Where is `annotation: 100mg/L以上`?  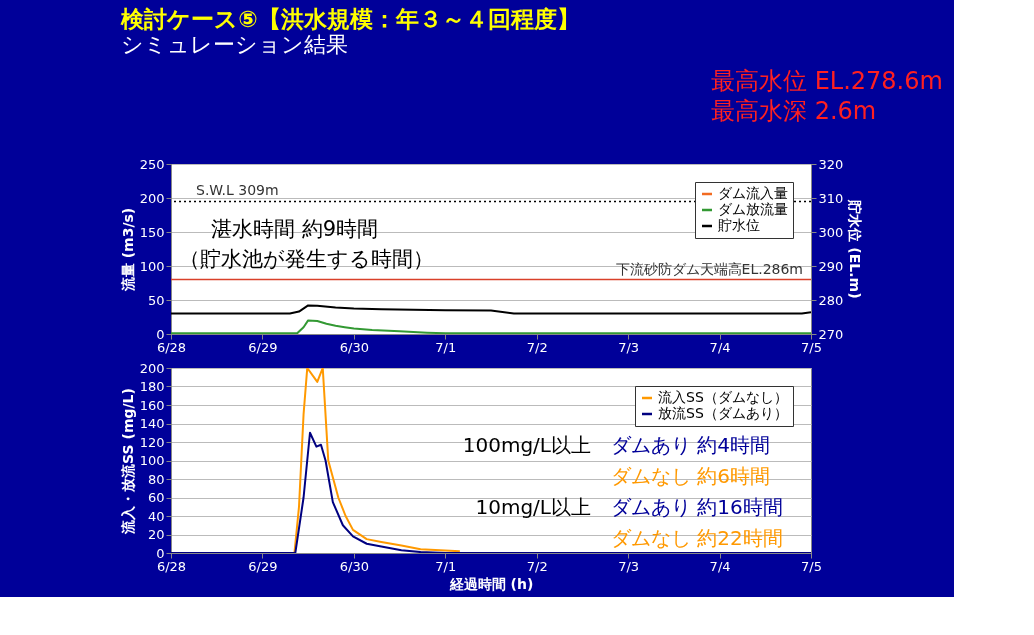
annotation: 100mg/L以上 is located at coordinates (526, 445).